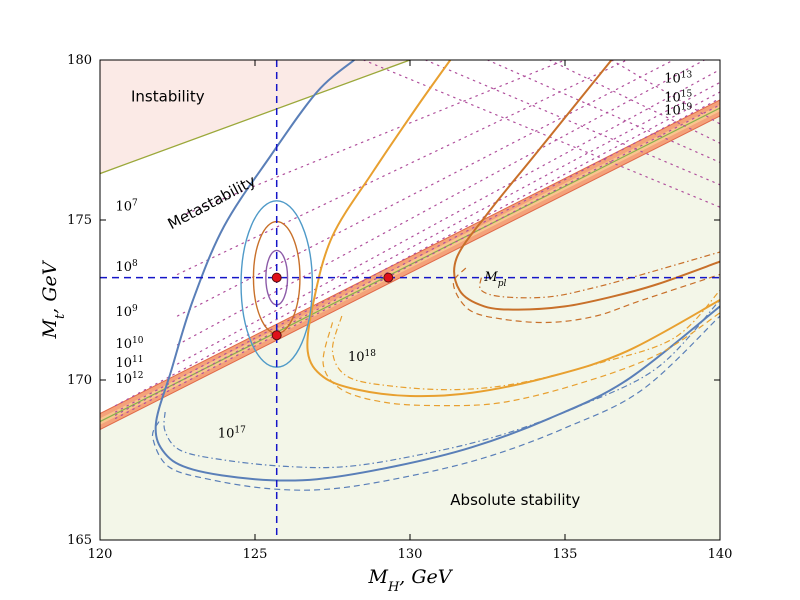  I want to click on y-tick-label-170: 170, so click(79, 380).